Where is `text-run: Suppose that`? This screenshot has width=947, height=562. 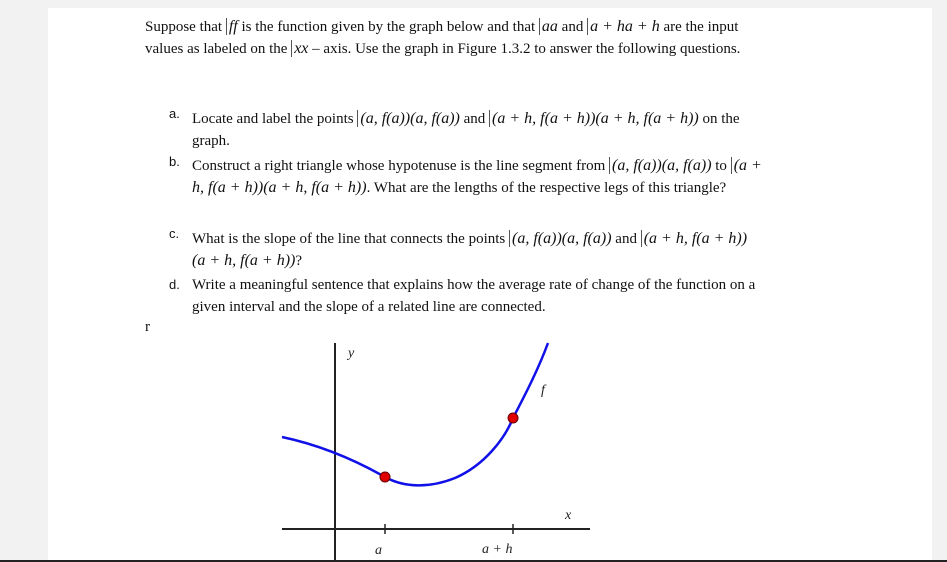
text-run: Suppose that is located at coordinates (185, 27).